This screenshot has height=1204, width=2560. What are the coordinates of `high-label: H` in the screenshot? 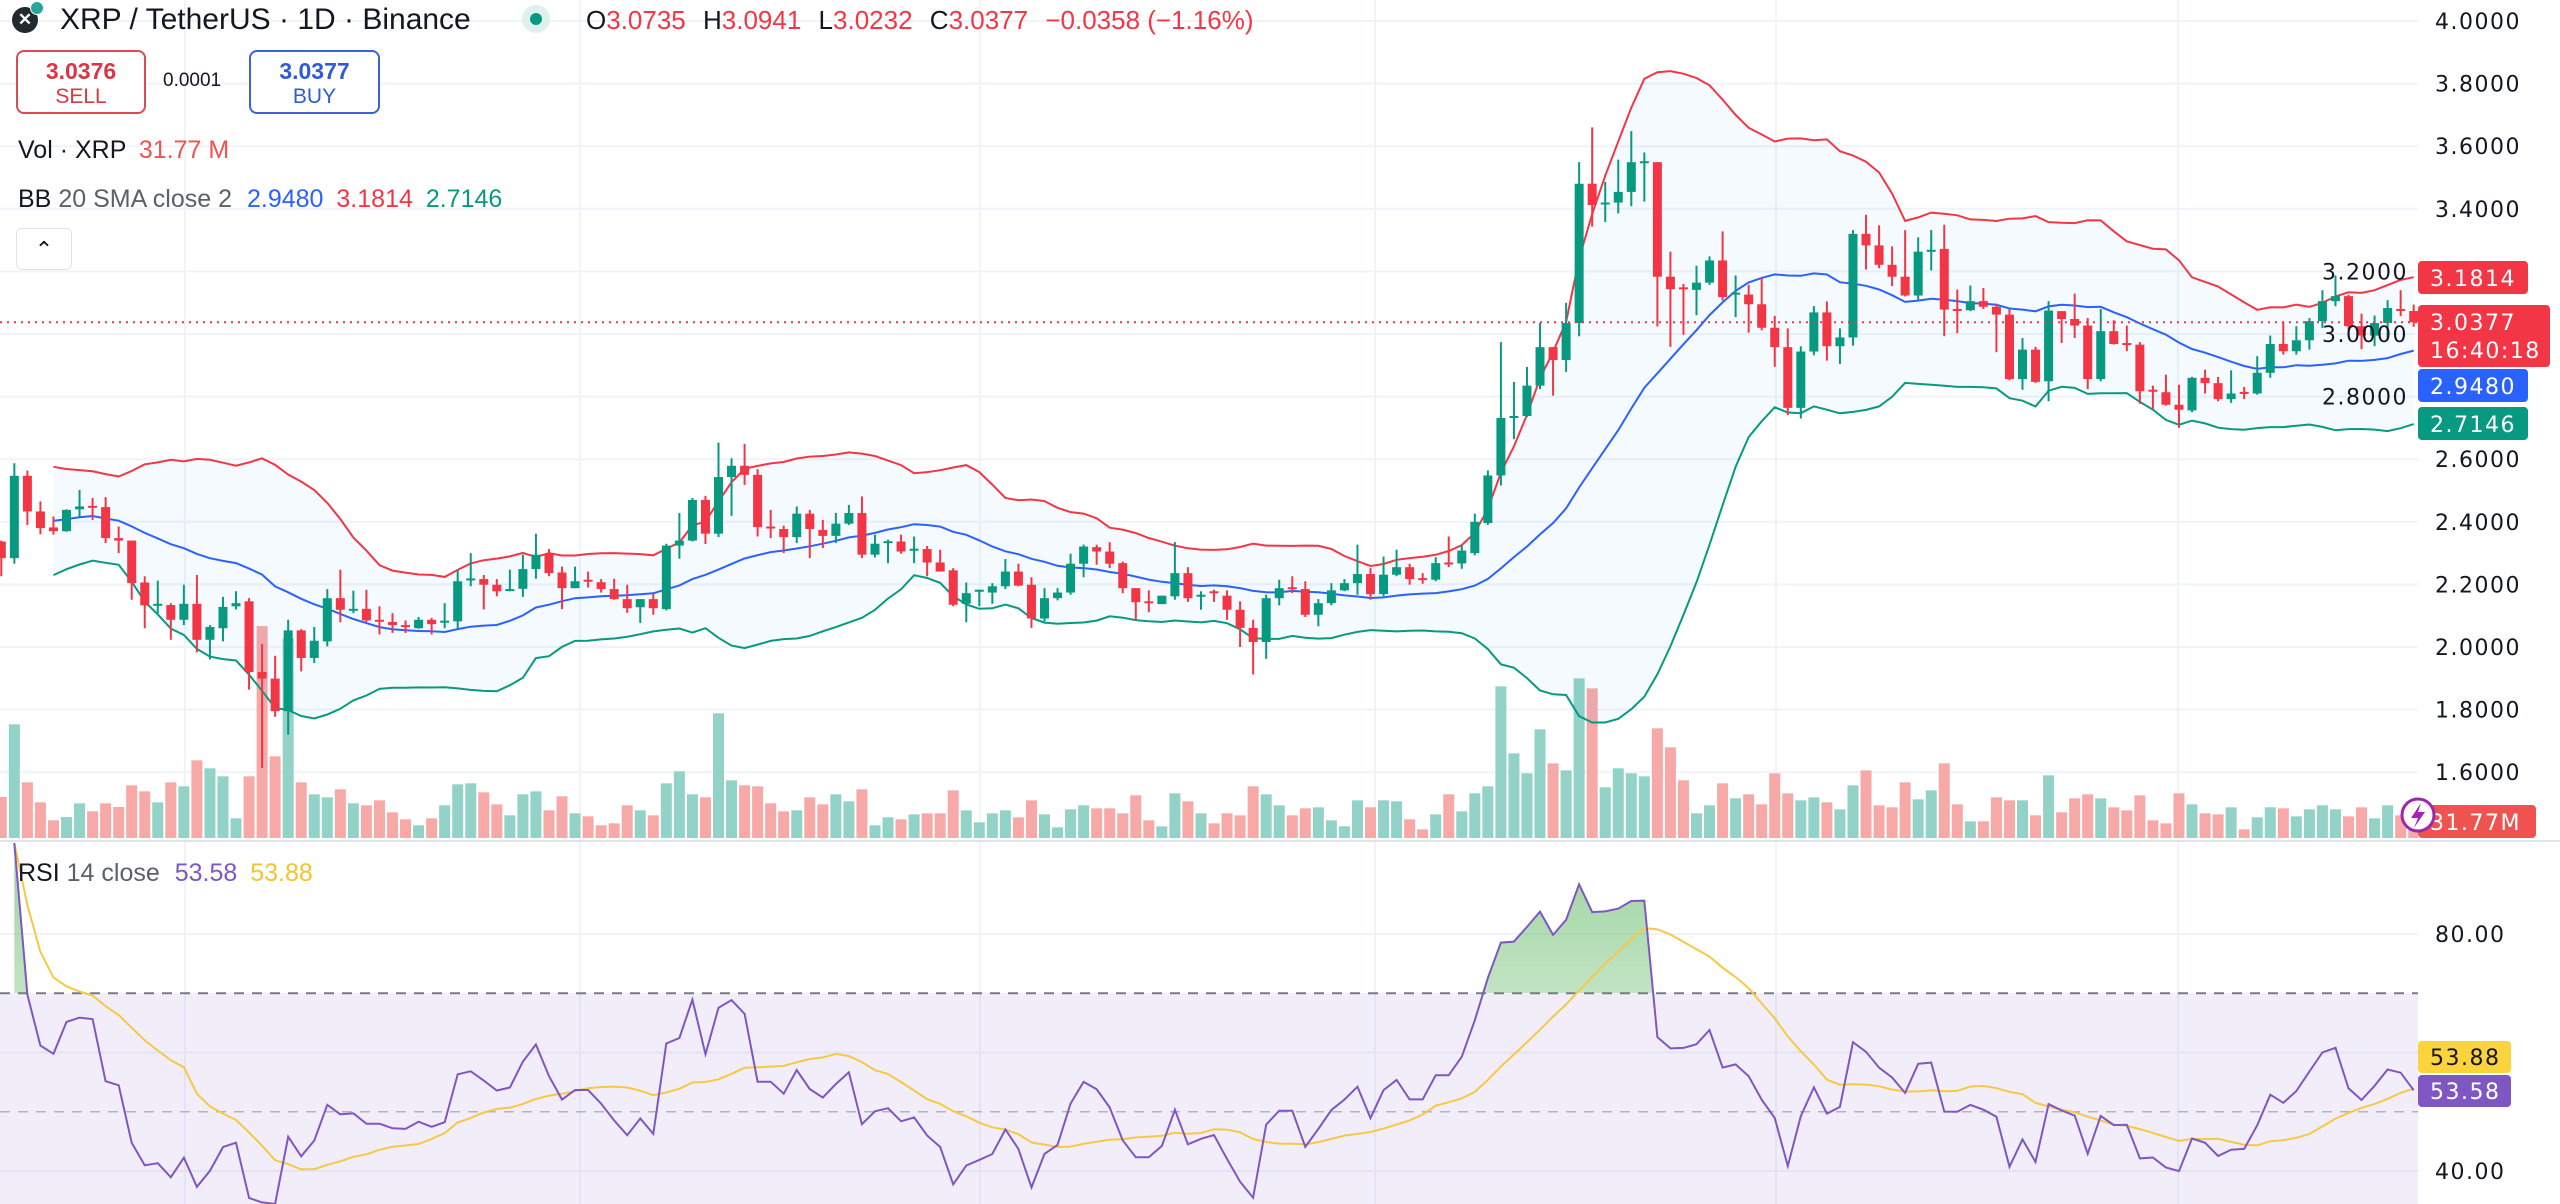 It's located at (712, 20).